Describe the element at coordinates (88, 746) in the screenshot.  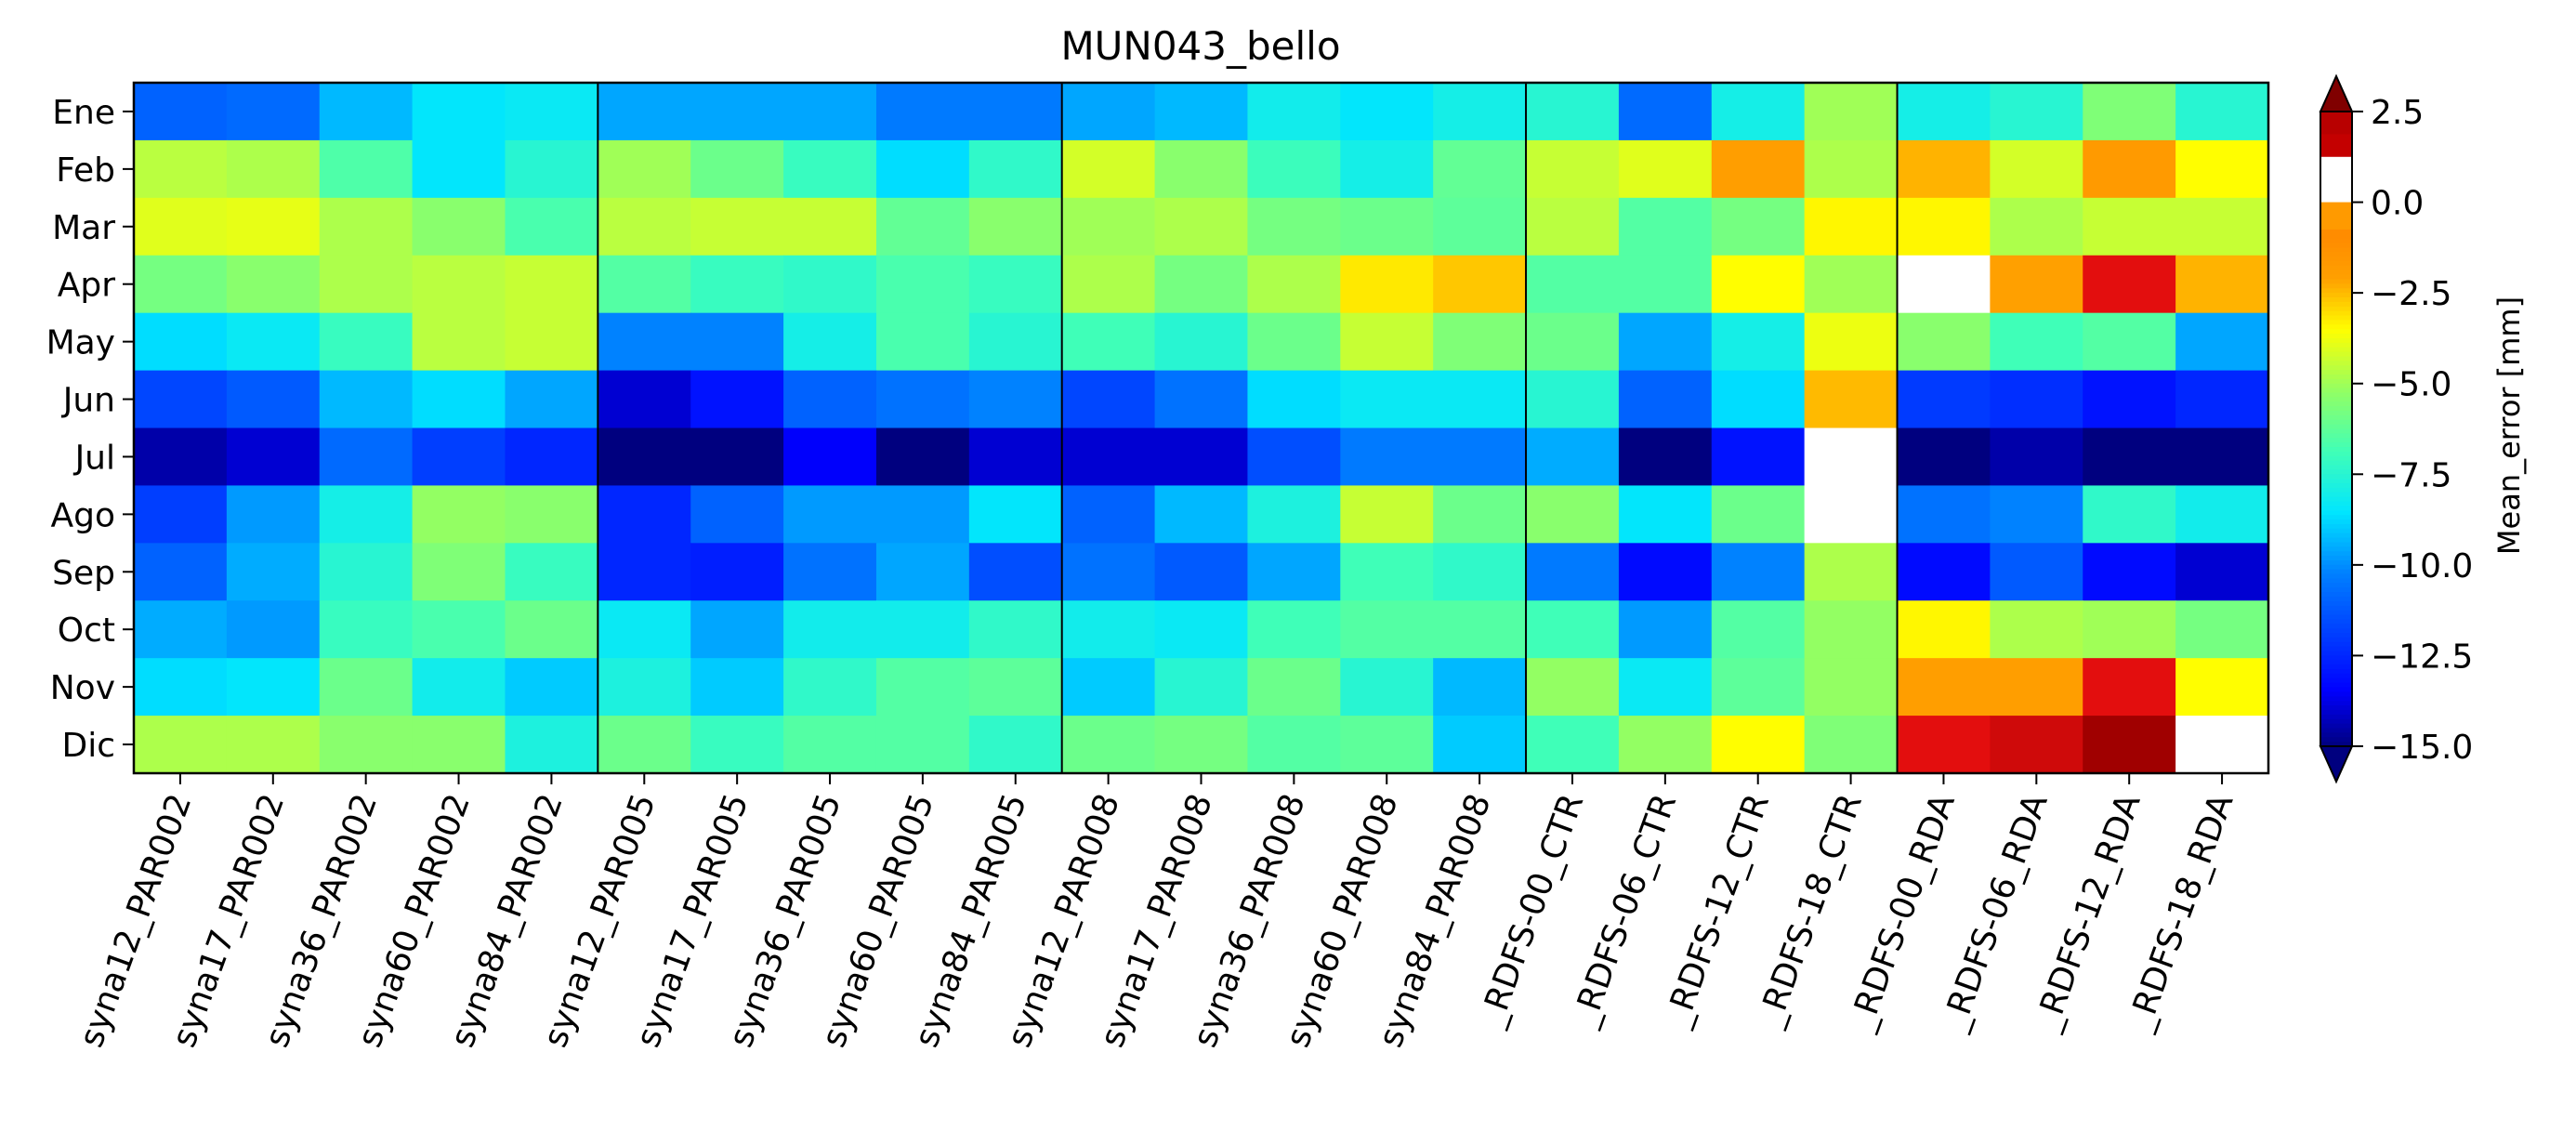
I see `row-tick-label: Dic` at that location.